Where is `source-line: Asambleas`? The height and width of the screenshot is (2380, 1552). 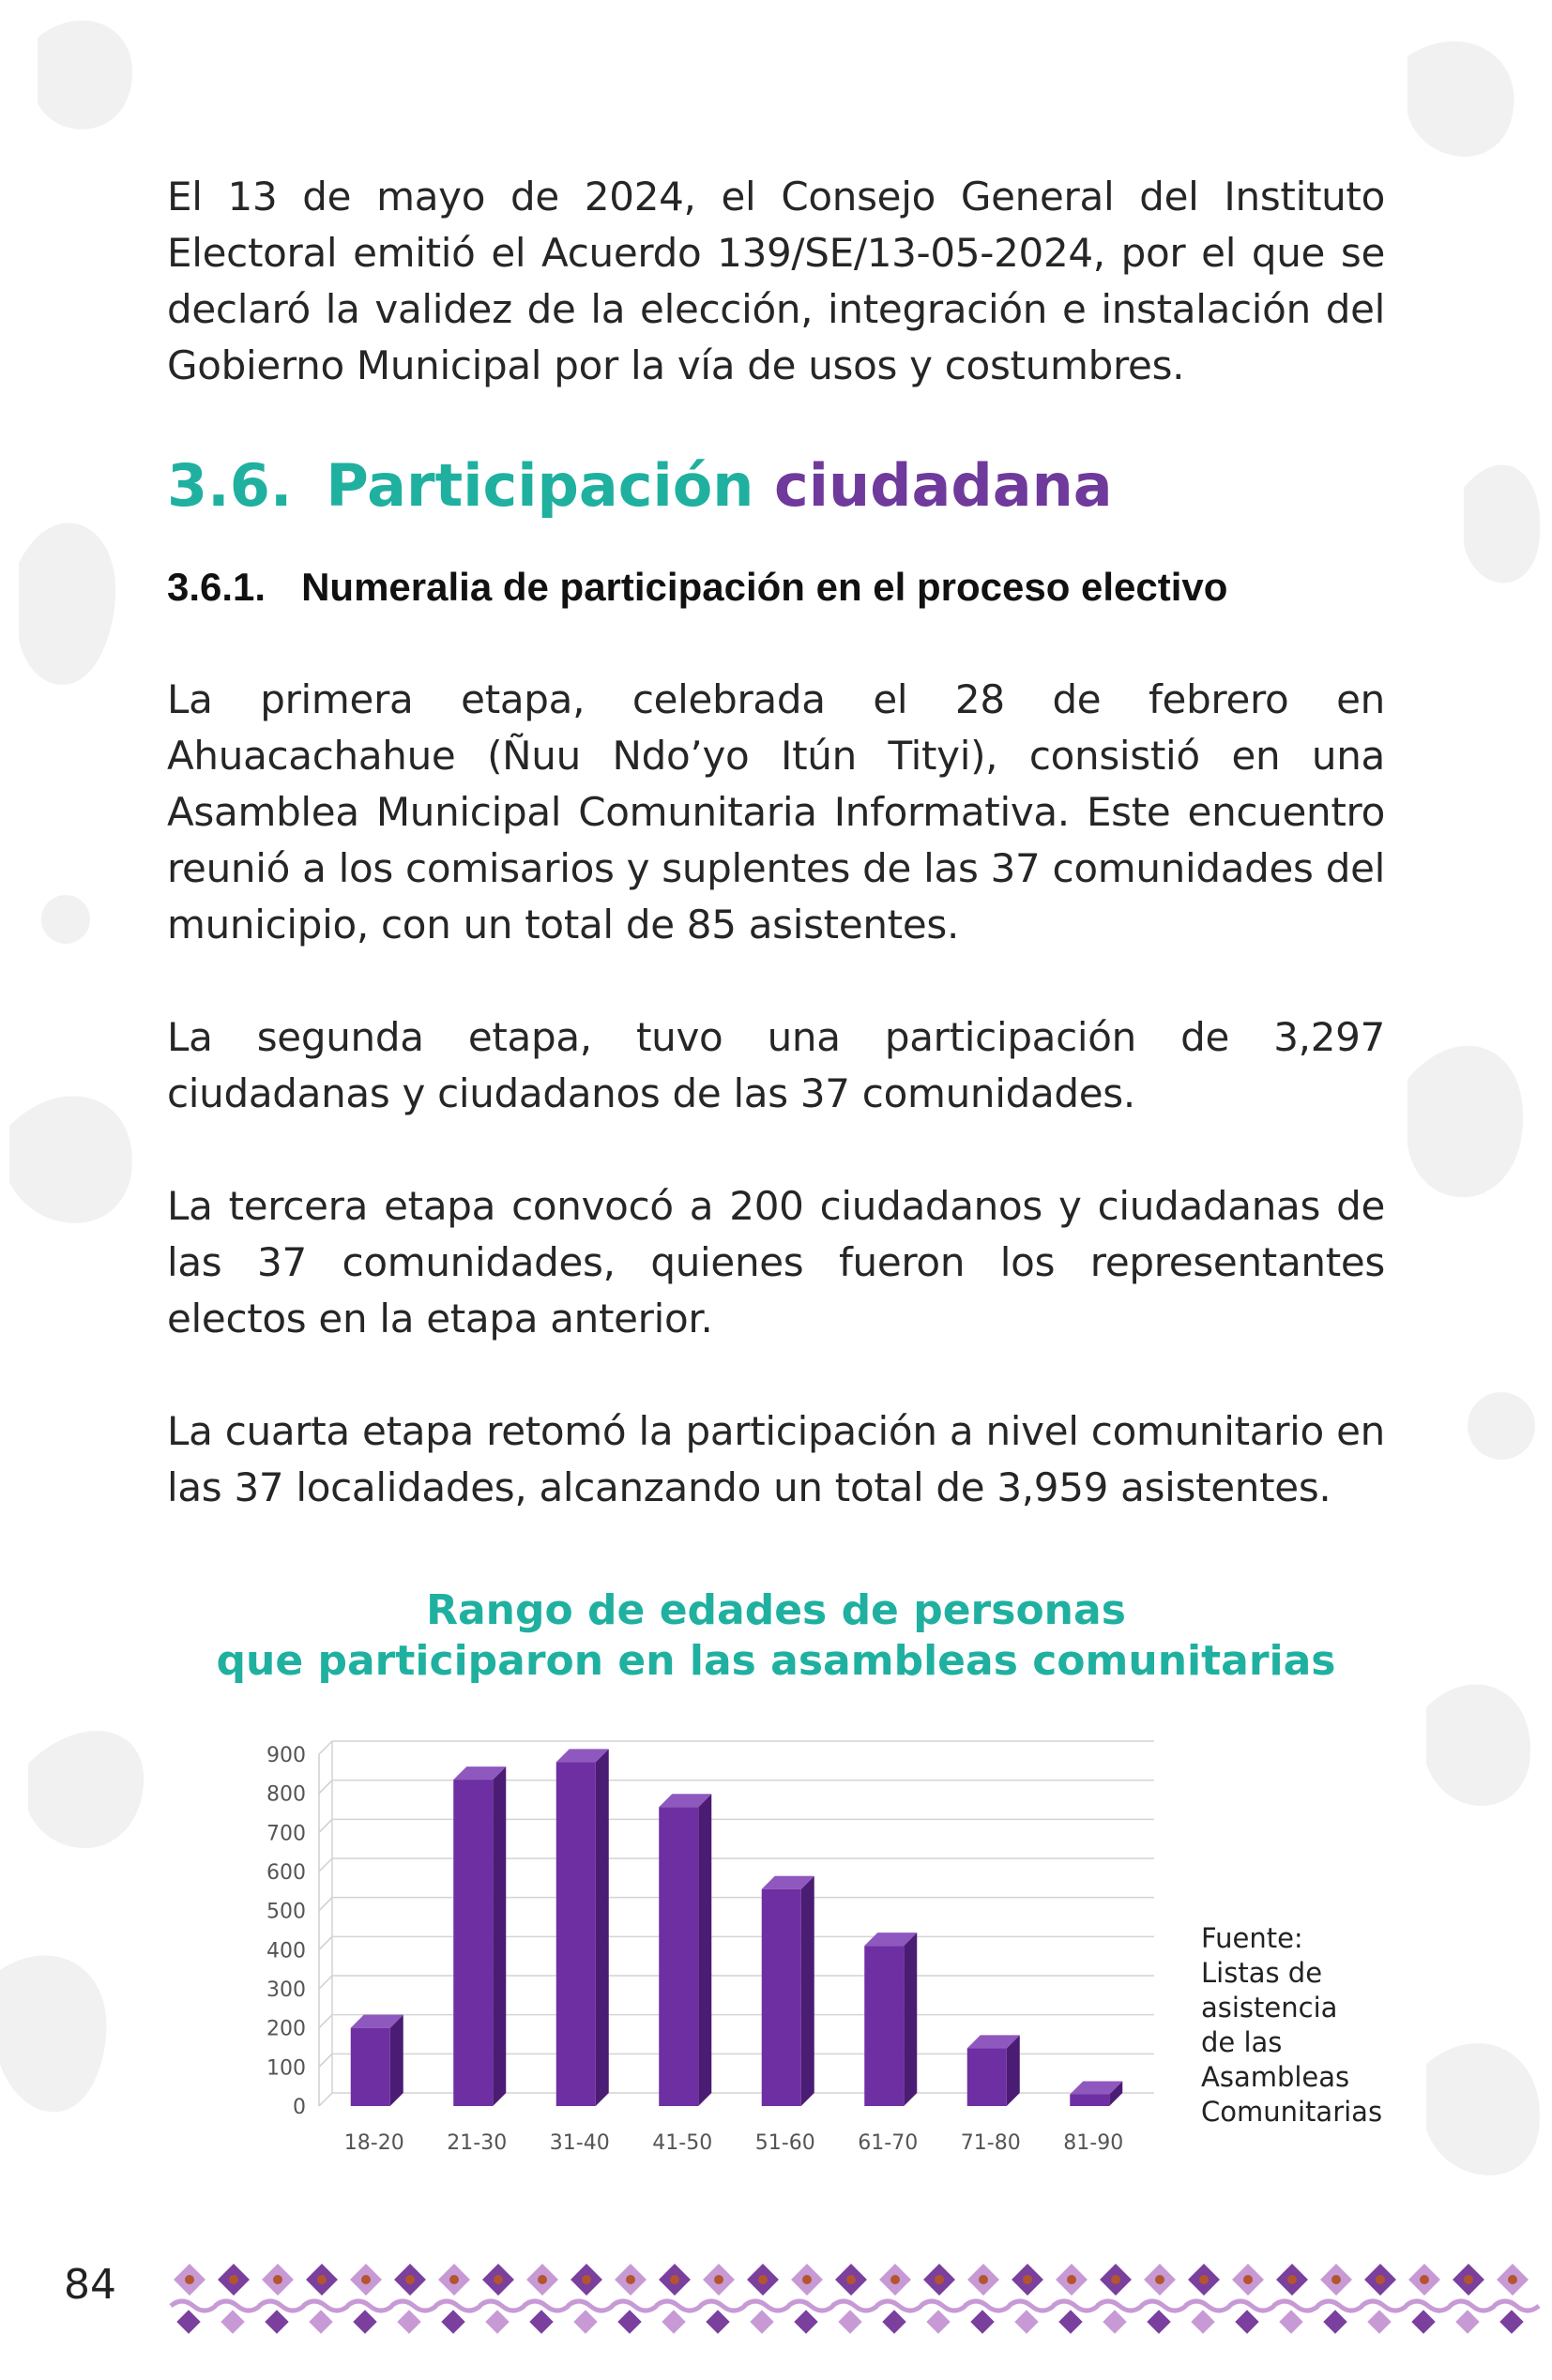
source-line: Asambleas is located at coordinates (1275, 2077).